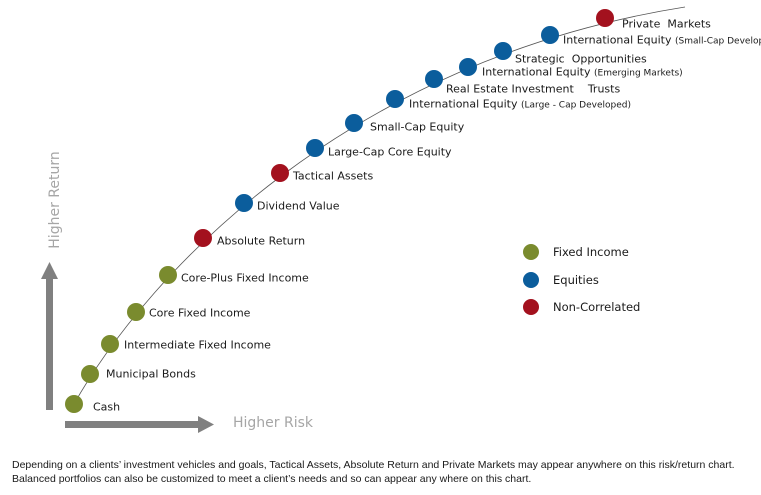 This screenshot has height=495, width=761. I want to click on y-axis-label: Higher Return, so click(55, 200).